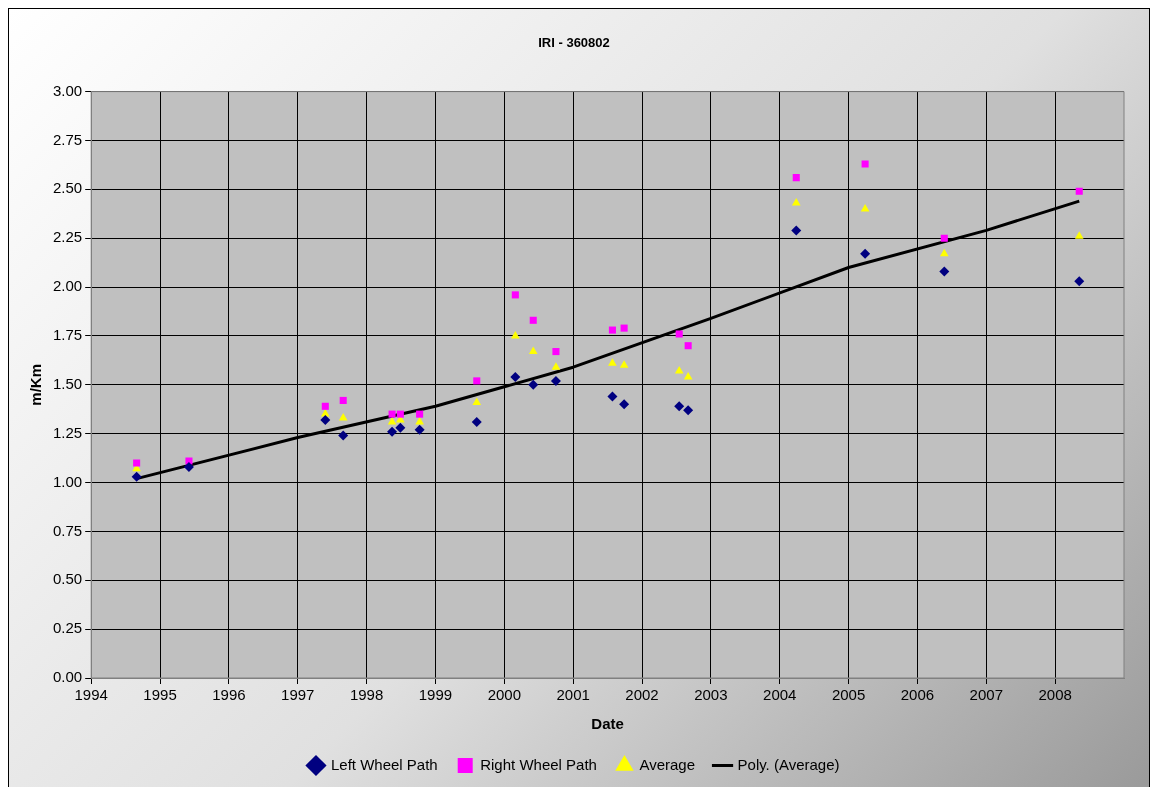 The height and width of the screenshot is (787, 1150). I want to click on x-tick-label: 2004, so click(780, 695).